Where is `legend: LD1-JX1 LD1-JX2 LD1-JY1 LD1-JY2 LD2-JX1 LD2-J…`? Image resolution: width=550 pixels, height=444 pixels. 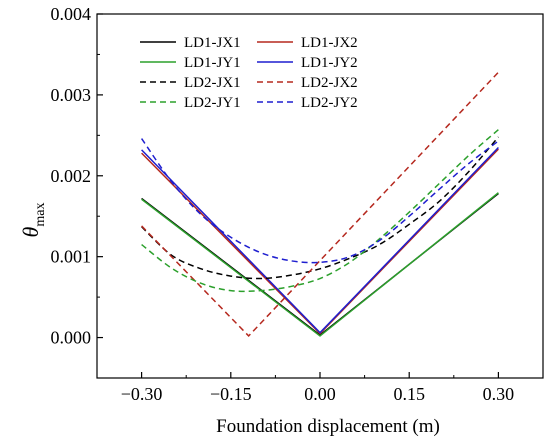
legend: LD1-JX1 LD1-JX2 LD1-JY1 LD1-JY2 LD2-JX1 LD2-J… is located at coordinates (249, 73).